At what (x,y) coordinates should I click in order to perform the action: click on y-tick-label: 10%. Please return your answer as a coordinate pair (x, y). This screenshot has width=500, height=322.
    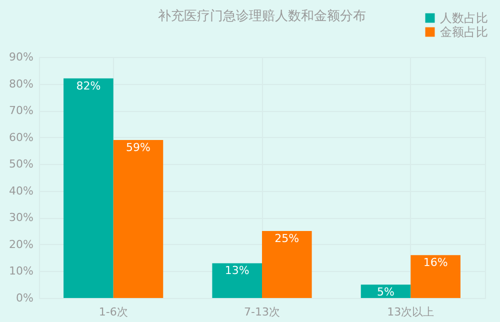
    Looking at the image, I should click on (21, 271).